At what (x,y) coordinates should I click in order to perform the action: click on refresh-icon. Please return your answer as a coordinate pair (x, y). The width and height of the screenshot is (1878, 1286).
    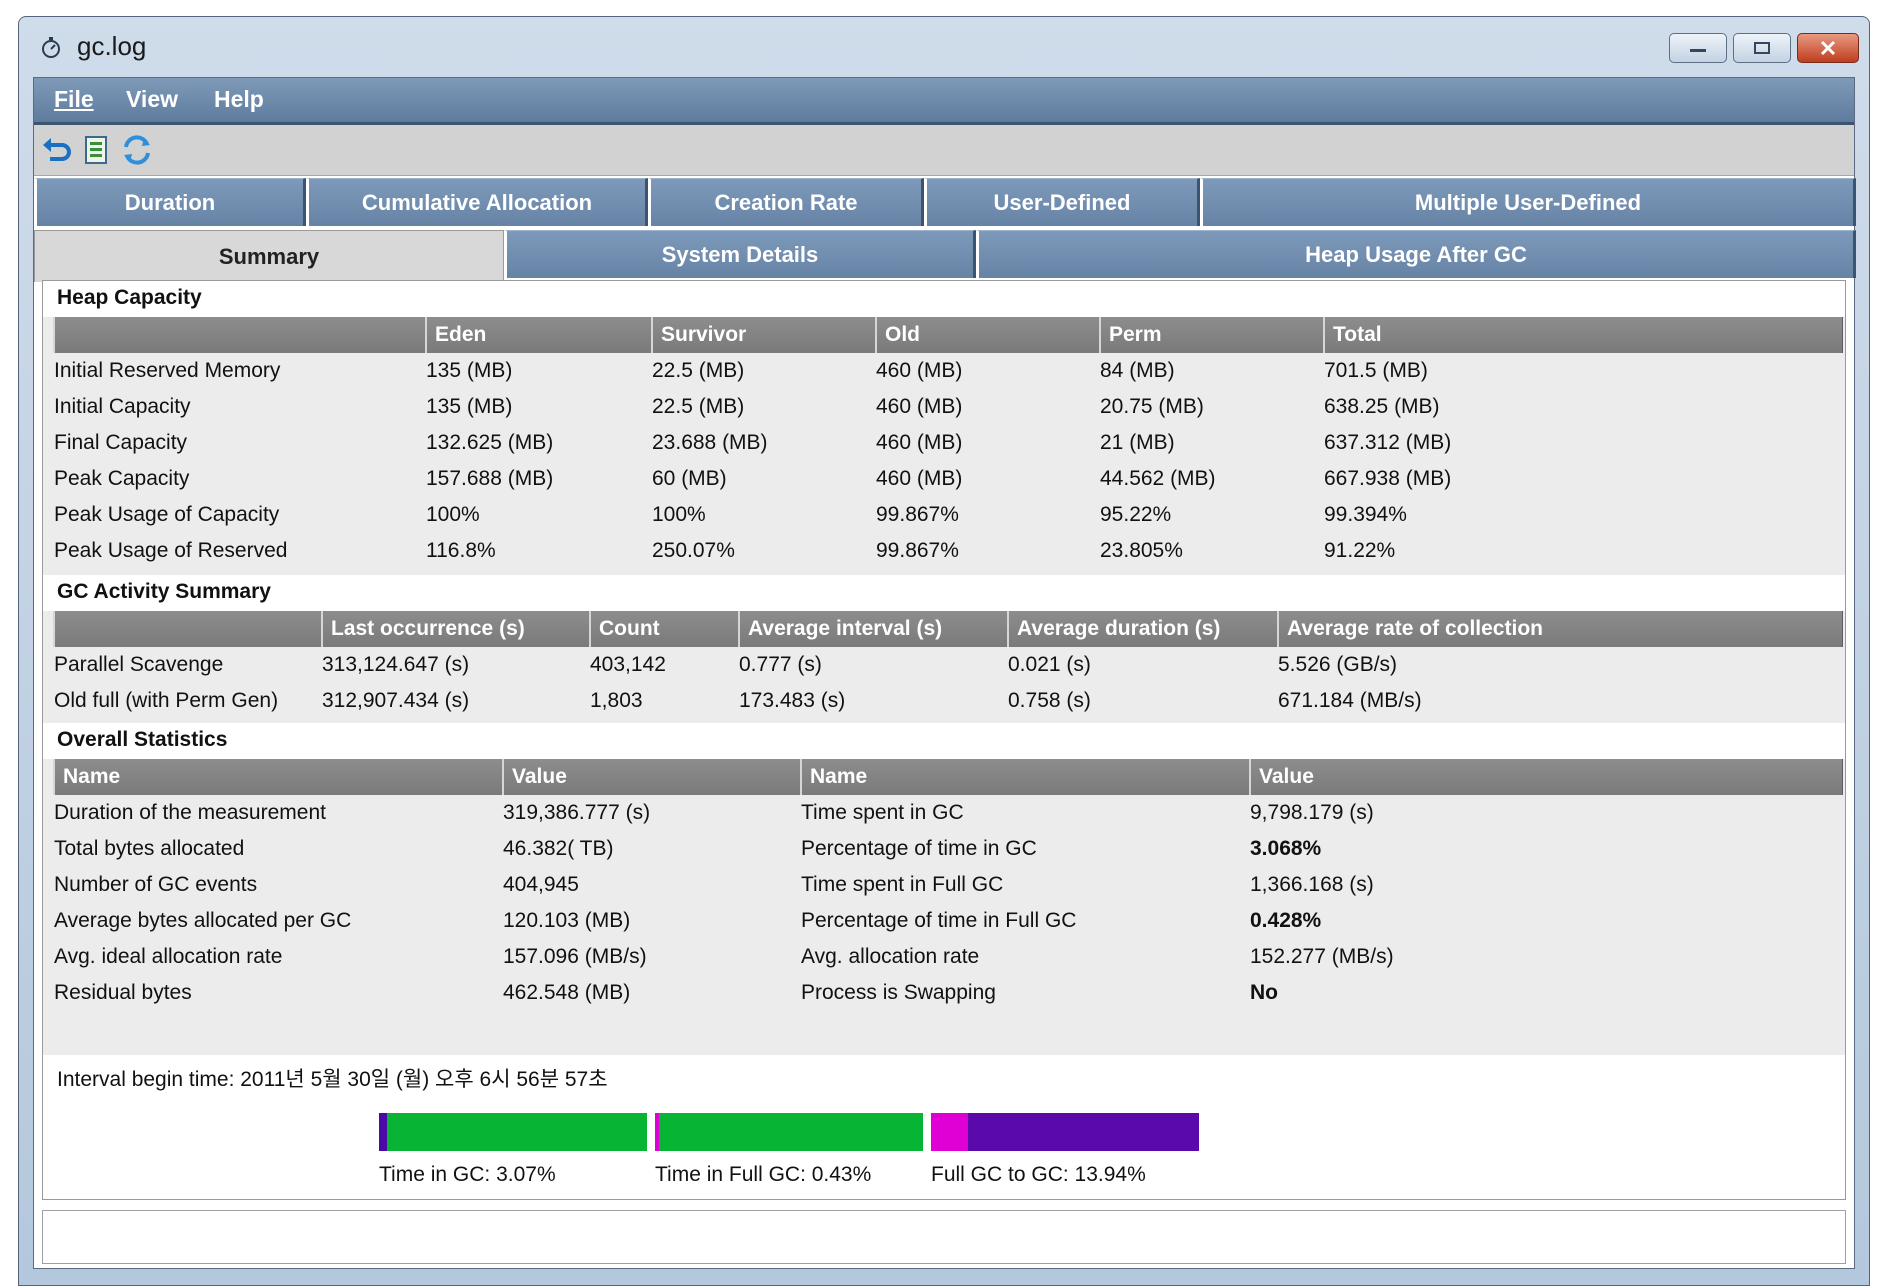
    Looking at the image, I should click on (137, 150).